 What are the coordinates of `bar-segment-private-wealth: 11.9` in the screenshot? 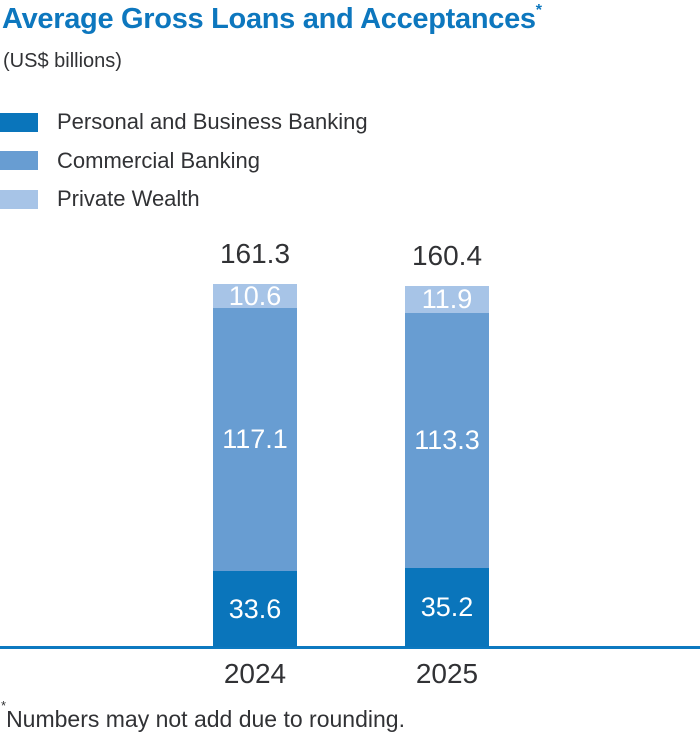 It's located at (447, 299).